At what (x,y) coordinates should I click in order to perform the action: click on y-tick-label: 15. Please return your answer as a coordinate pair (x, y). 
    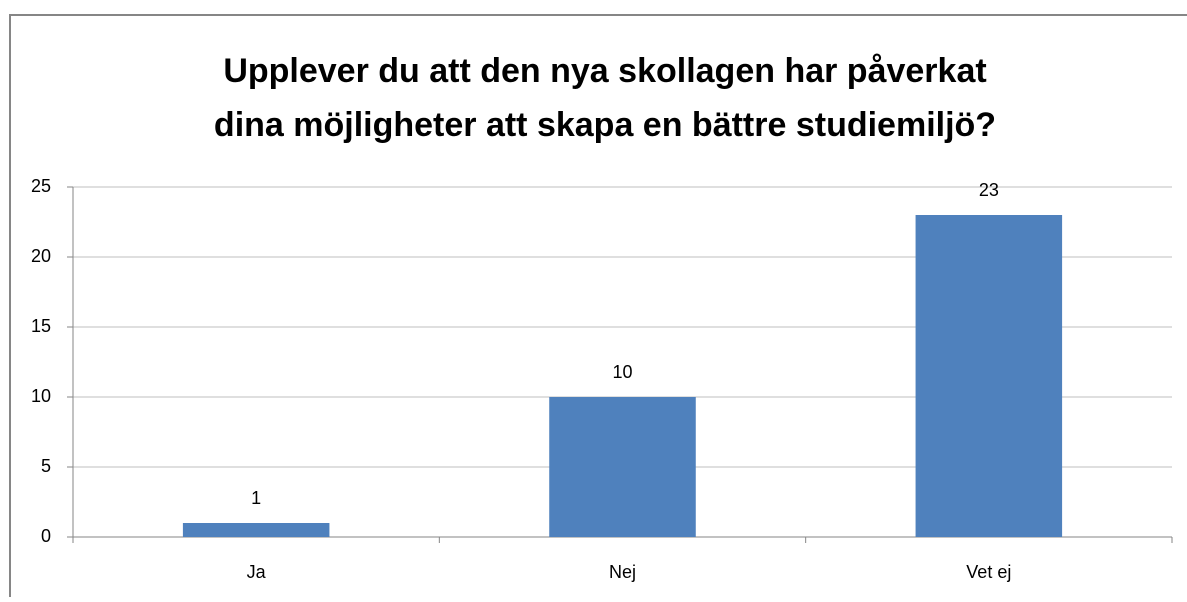
    Looking at the image, I should click on (41, 326).